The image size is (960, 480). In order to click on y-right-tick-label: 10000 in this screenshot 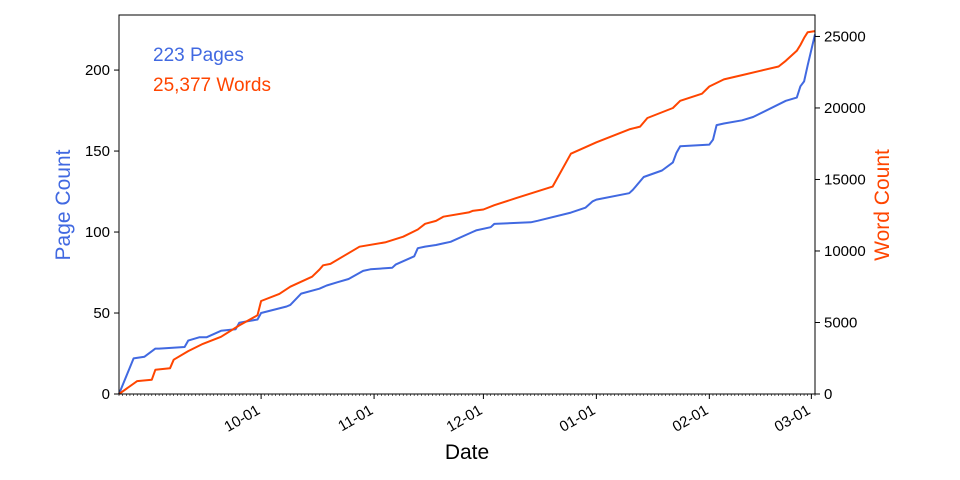, I will do `click(845, 251)`.